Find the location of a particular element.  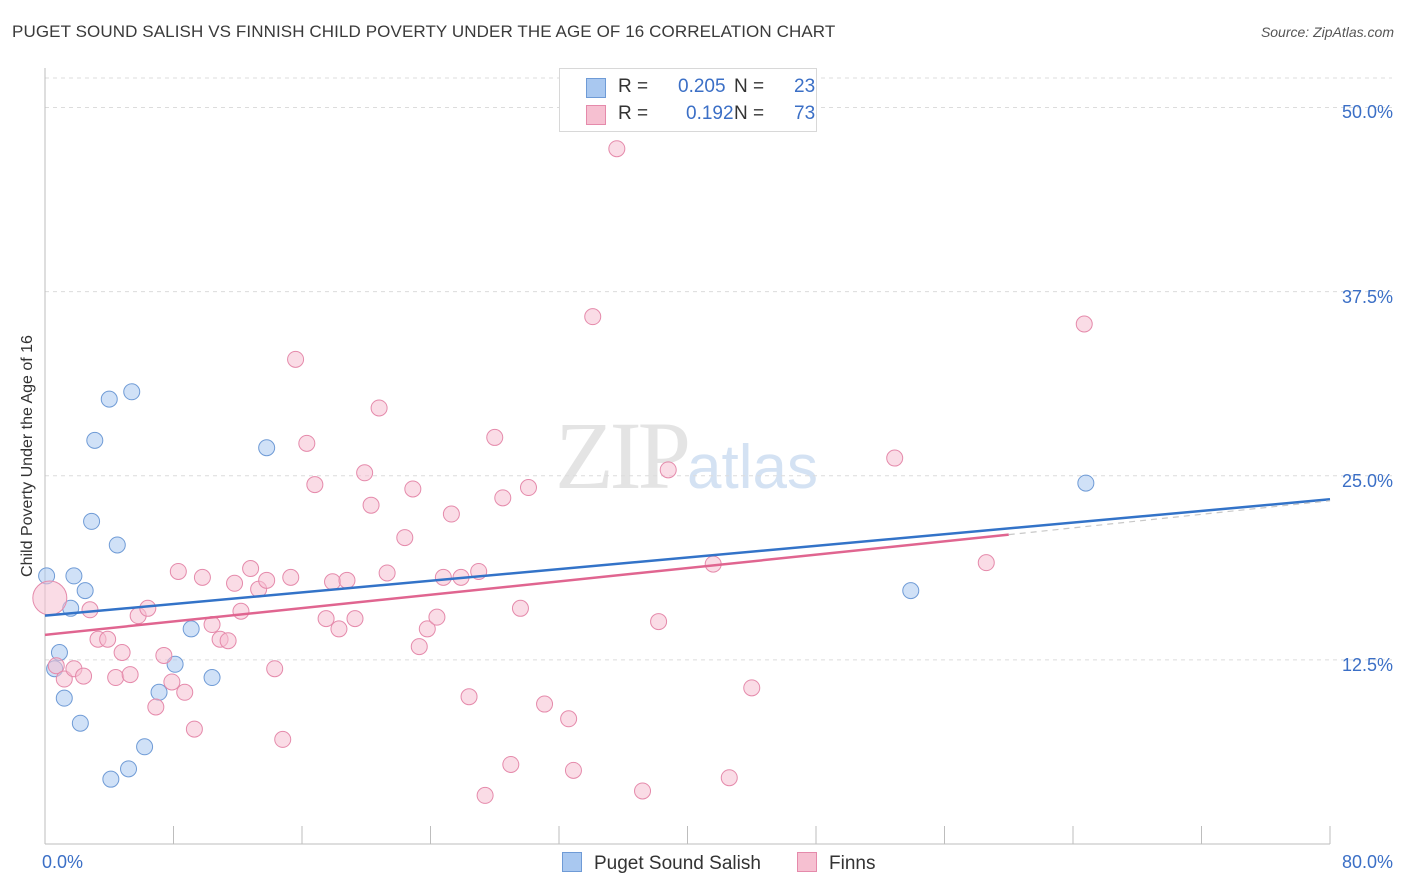

legend-r-value-finns: 0.192 is located at coordinates (710, 113).